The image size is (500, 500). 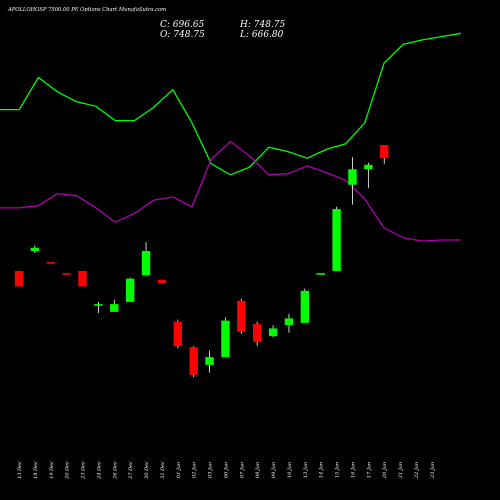 What do you see at coordinates (401, 470) in the screenshot?
I see `x-tick-label: 21 Jan` at bounding box center [401, 470].